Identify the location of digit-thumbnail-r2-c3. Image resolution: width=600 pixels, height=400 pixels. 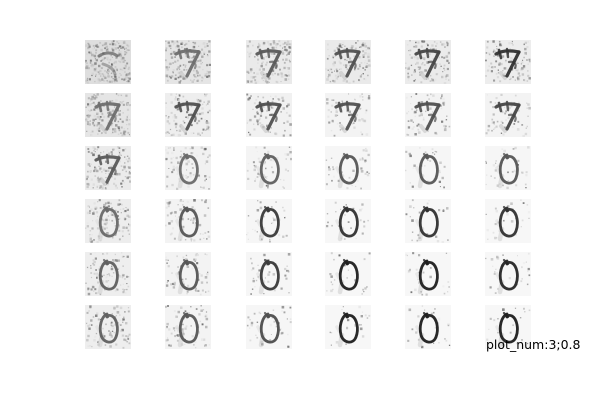
(269, 115).